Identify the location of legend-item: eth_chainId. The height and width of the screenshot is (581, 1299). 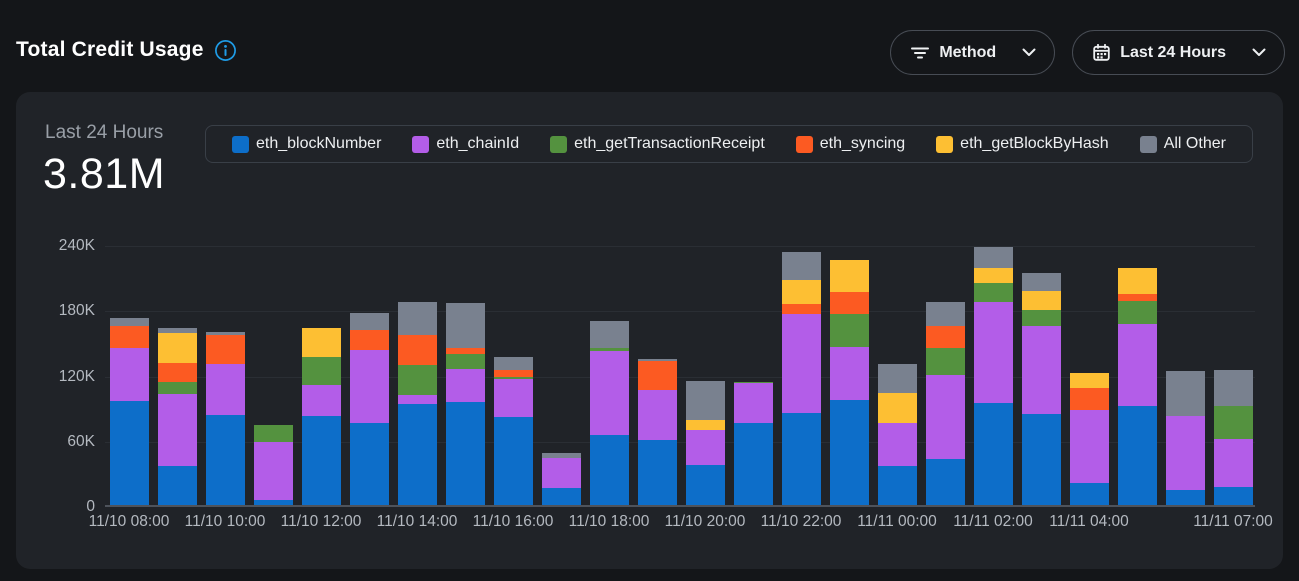
(465, 144).